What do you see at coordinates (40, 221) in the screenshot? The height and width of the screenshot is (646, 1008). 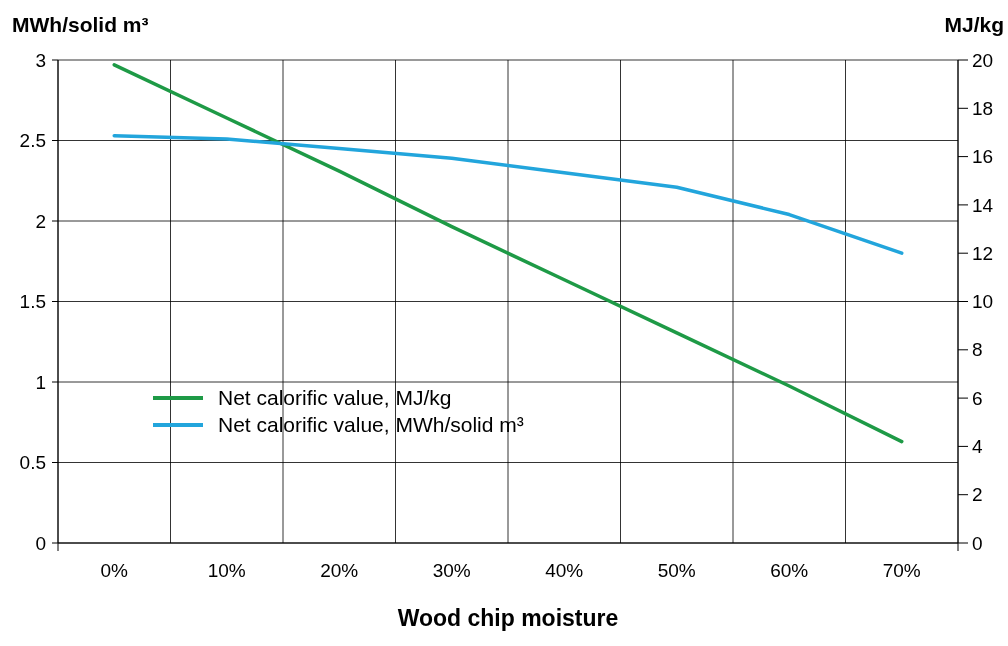 I see `y-tick-label: 2` at bounding box center [40, 221].